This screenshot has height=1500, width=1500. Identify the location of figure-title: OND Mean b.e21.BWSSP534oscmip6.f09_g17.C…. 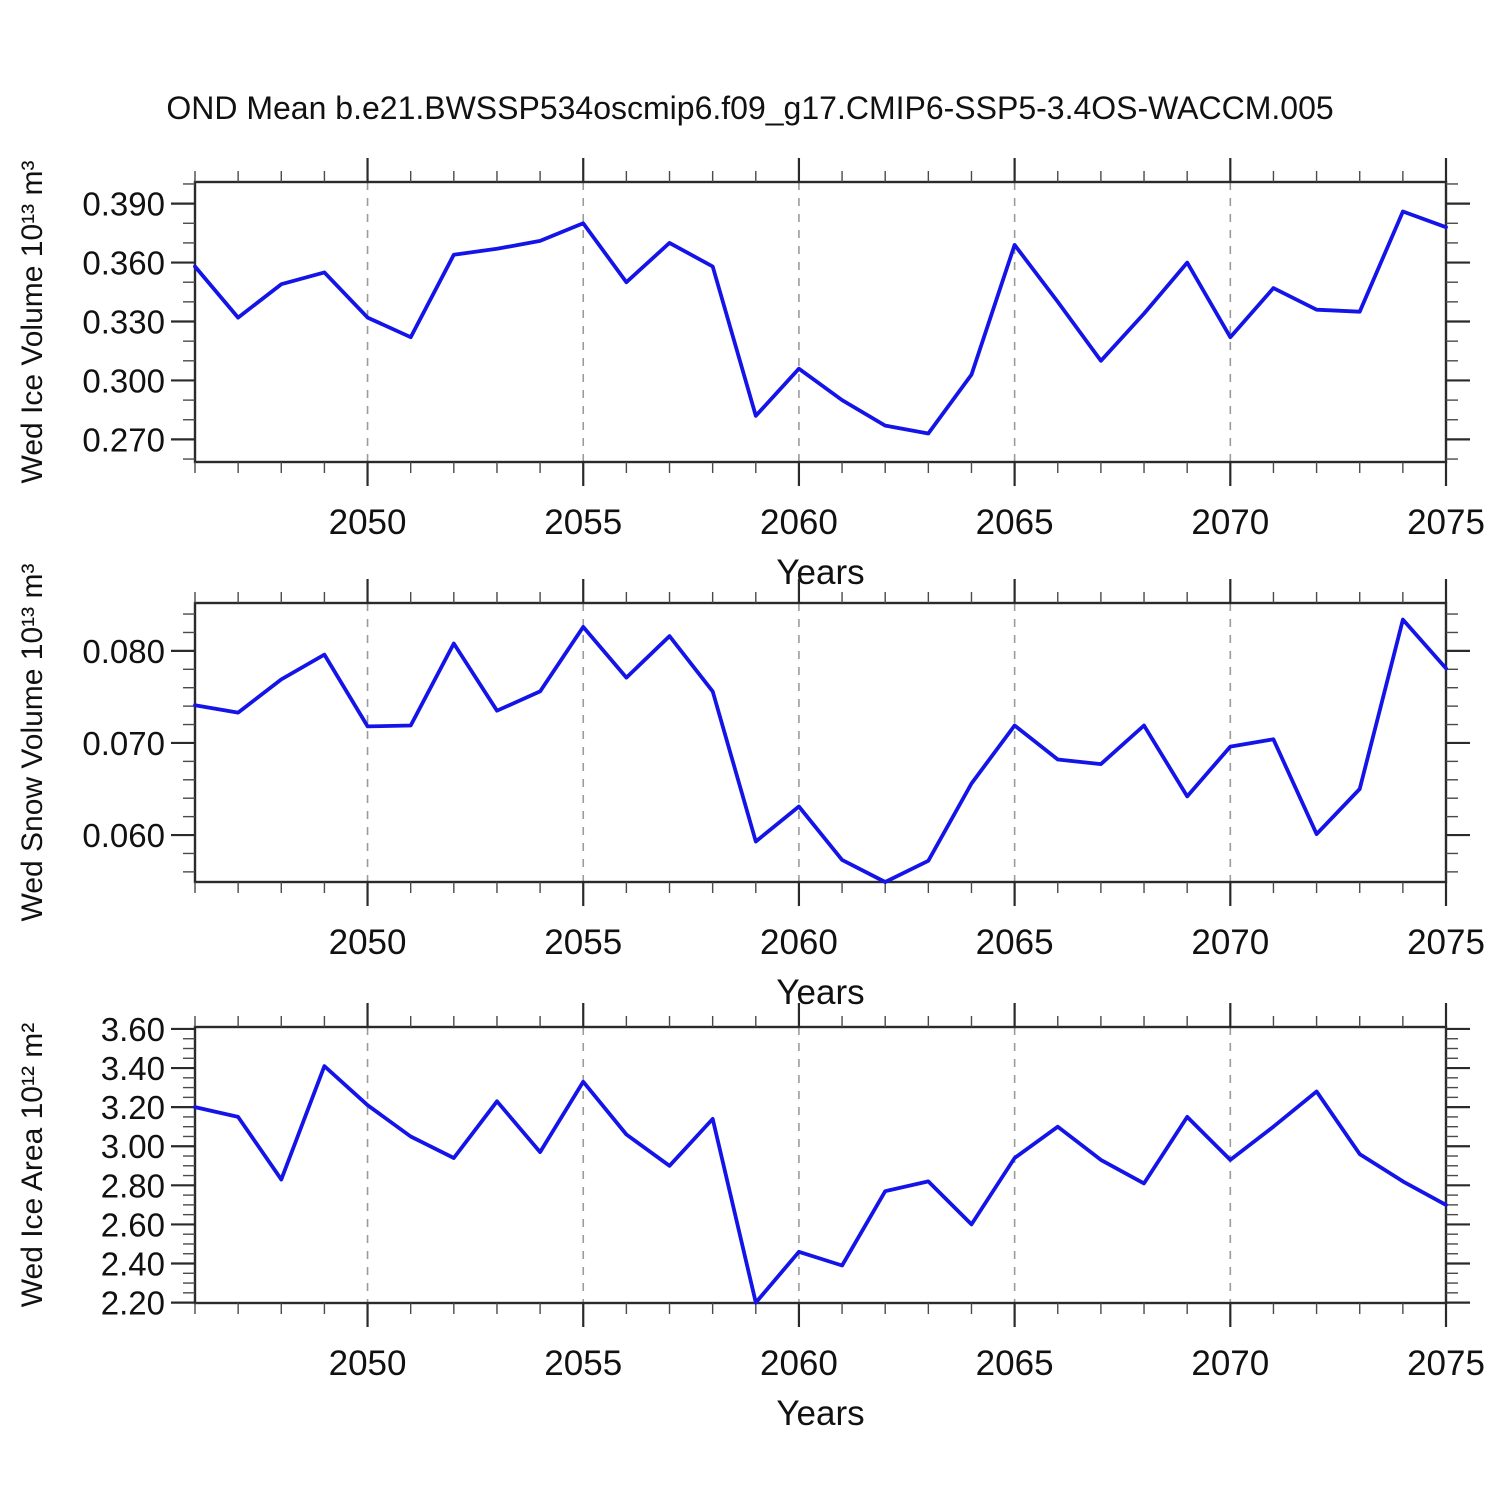
(750, 108).